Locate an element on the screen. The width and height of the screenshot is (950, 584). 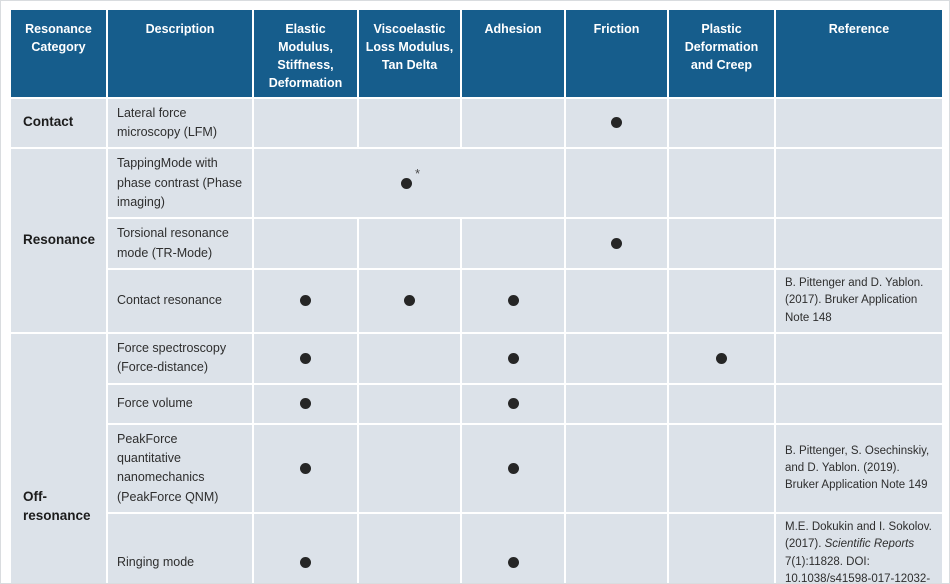
column-header-elastic-modulus: Elastic Modulus, Stiffness, Deformation is located at coordinates (305, 53).